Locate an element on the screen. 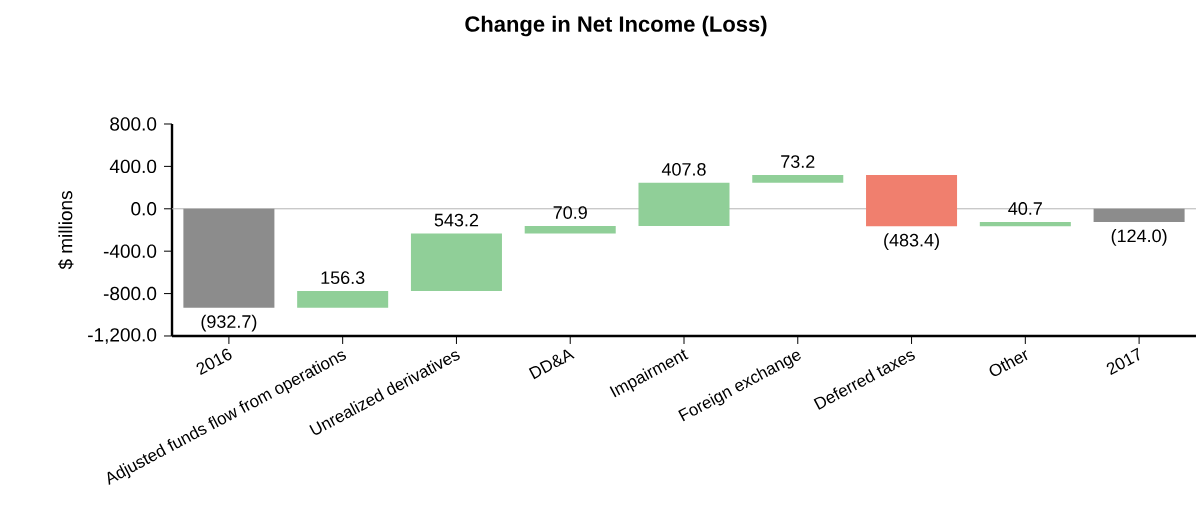 This screenshot has height=512, width=1204. data-label: 407.8 is located at coordinates (683, 169).